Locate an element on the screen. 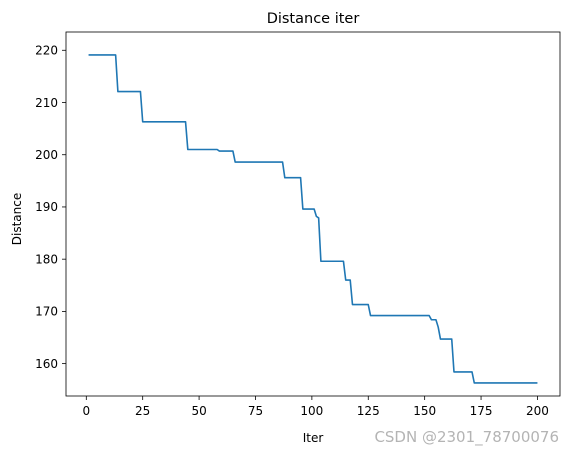 Image resolution: width=575 pixels, height=455 pixels. x-tick-label: 100 is located at coordinates (311, 411).